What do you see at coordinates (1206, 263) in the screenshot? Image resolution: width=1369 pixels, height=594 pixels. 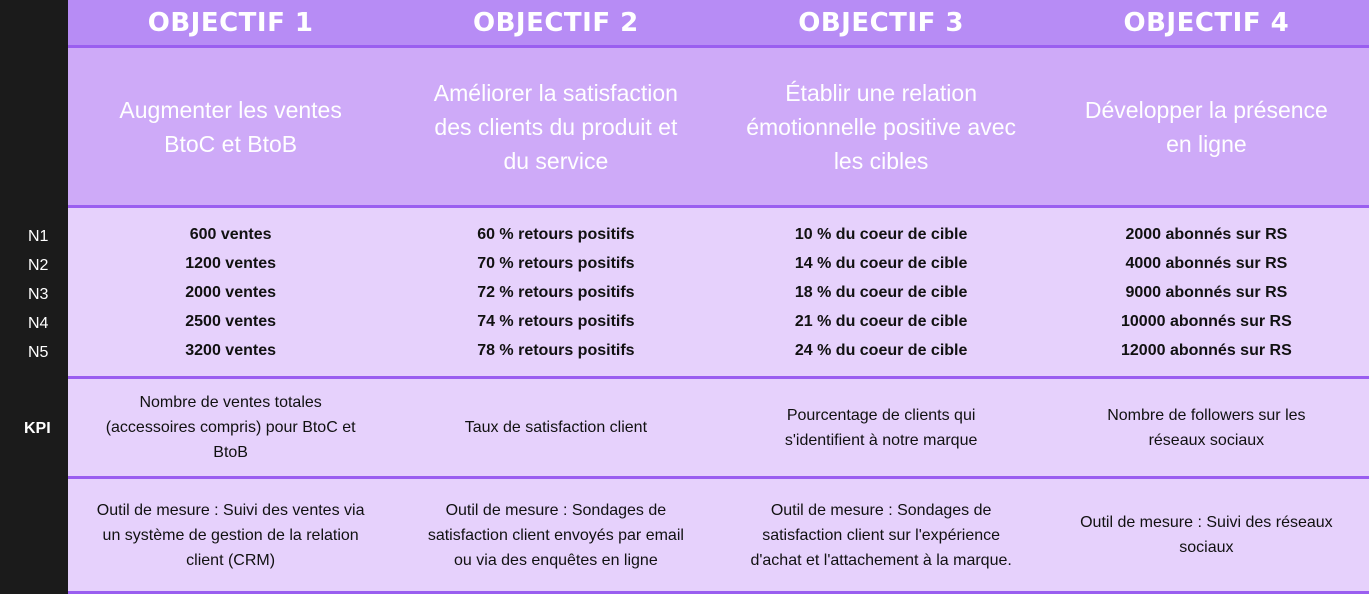 I see `target-value: 4000 abonnés sur RS` at bounding box center [1206, 263].